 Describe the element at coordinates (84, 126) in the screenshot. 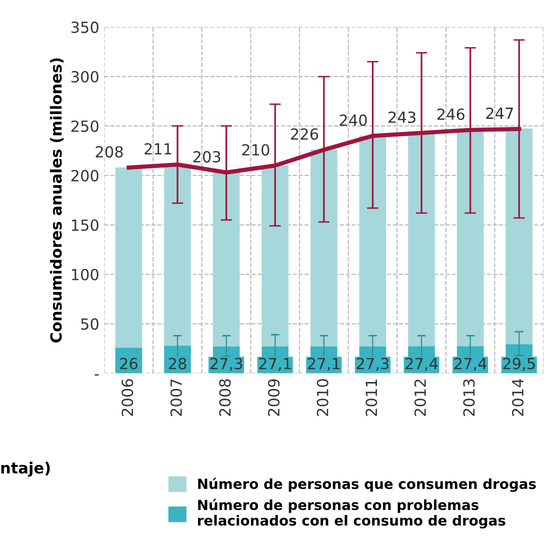

I see `y-tick-label: 250` at that location.